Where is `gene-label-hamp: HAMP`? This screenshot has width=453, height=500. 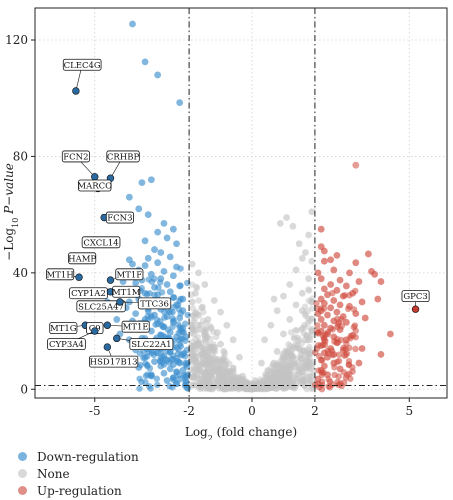
gene-label-hamp: HAMP is located at coordinates (82, 258).